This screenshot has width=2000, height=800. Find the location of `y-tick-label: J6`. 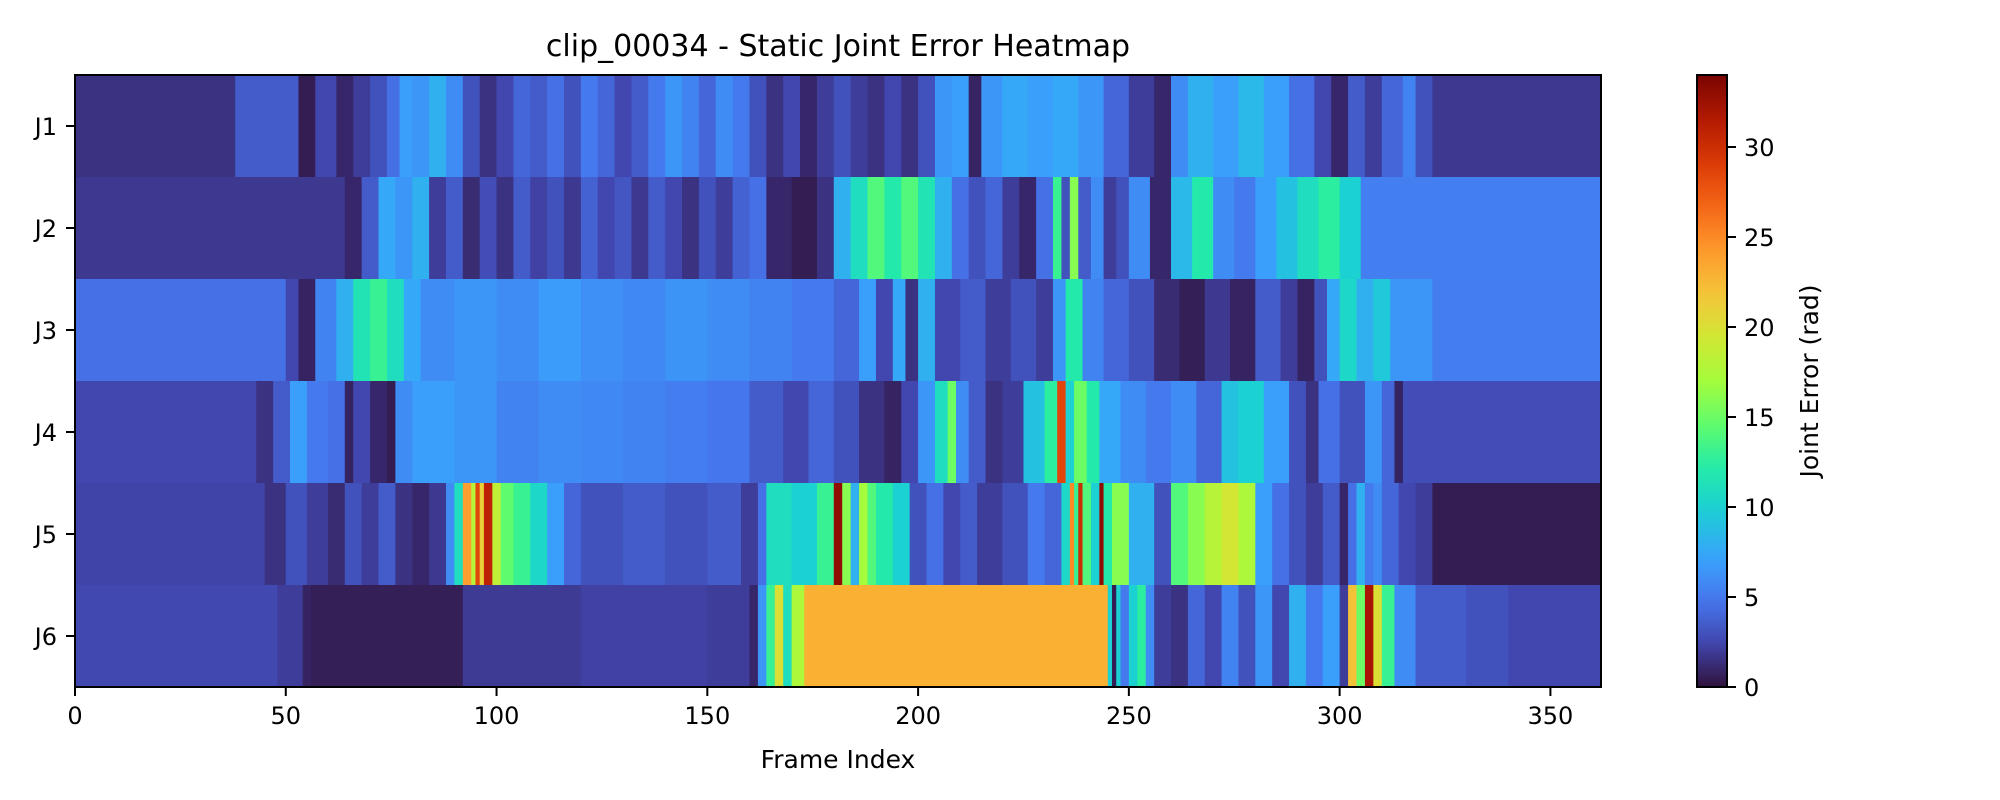

y-tick-label: J6 is located at coordinates (45, 637).